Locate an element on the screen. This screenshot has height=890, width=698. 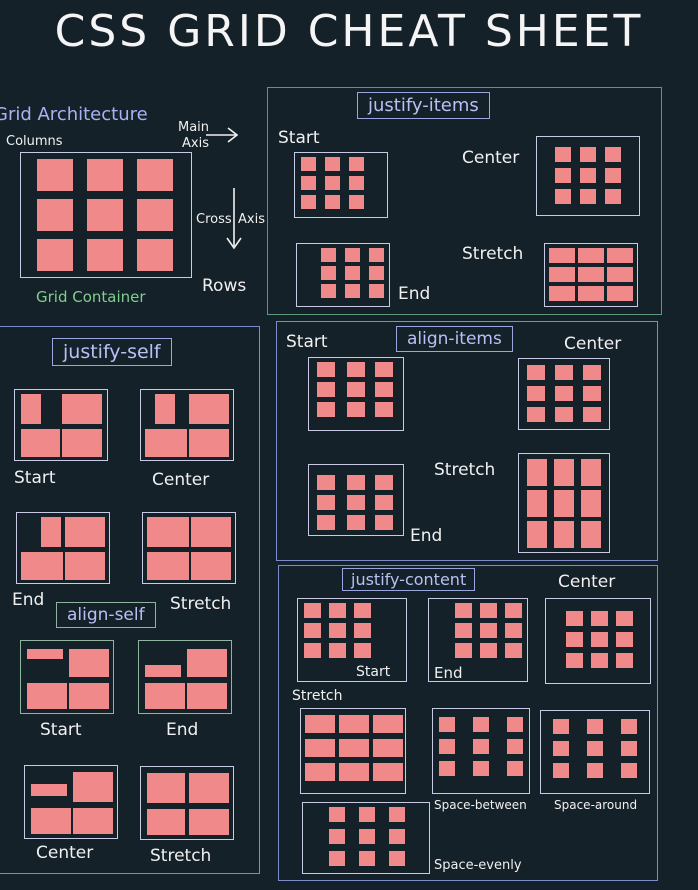
justify-self-stretch-grid is located at coordinates (189, 548).